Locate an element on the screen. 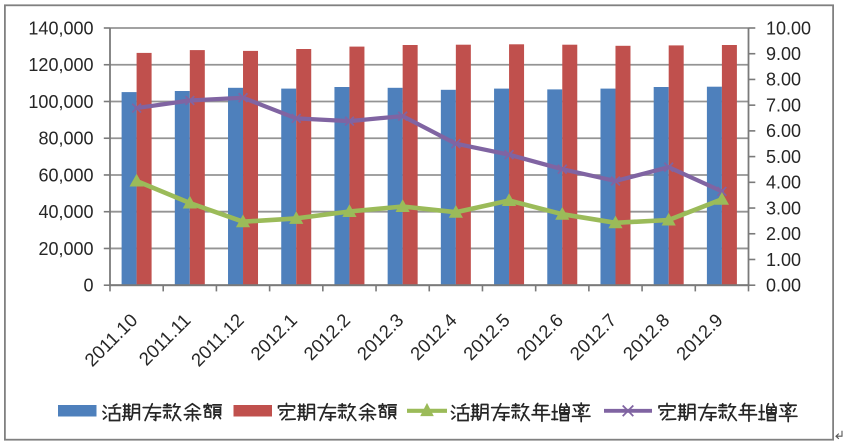 This screenshot has width=843, height=448. svg-text: 8.00 is located at coordinates (783, 80).